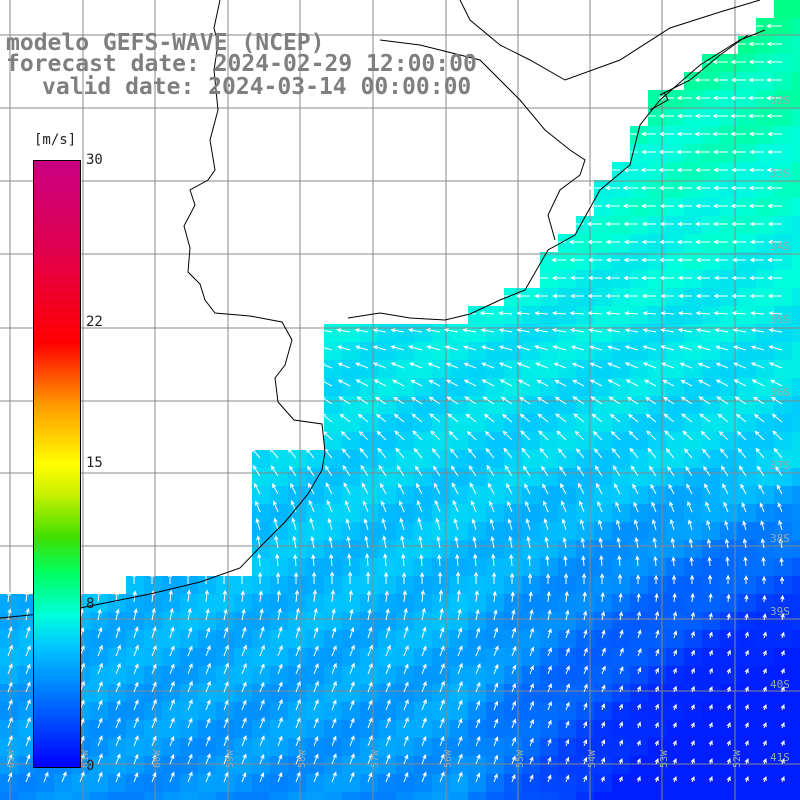 Image resolution: width=800 pixels, height=800 pixels. I want to click on lagoon-outline, so click(699, 72).